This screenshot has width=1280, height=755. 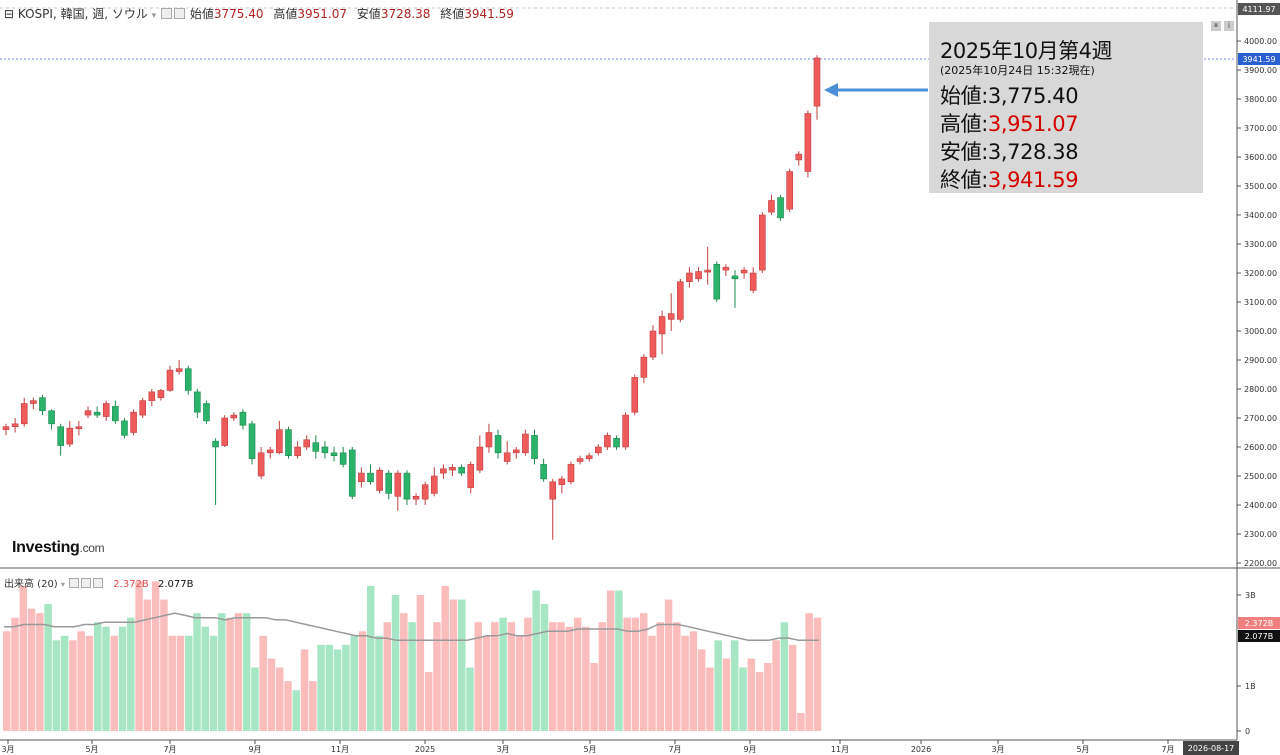 I want to click on info-open-label: 始値:, so click(x=964, y=96).